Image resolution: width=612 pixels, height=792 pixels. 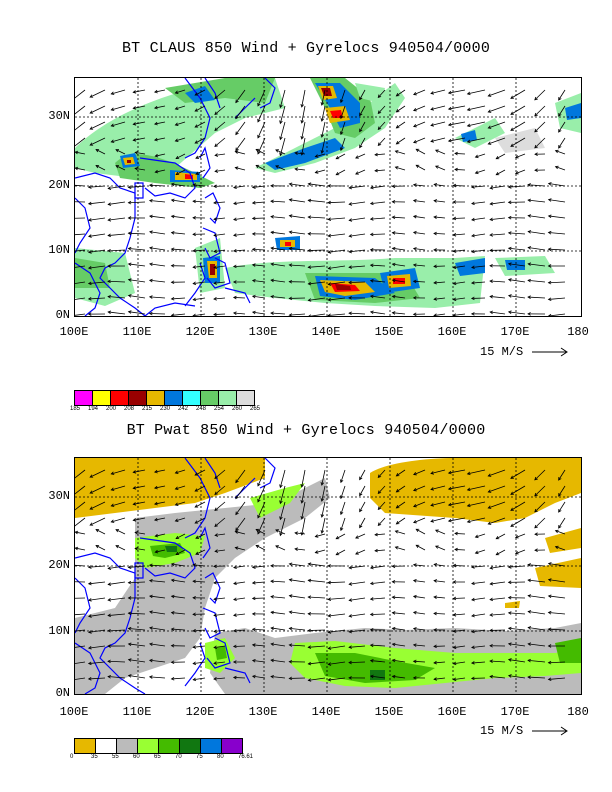 What do you see at coordinates (255, 409) in the screenshot?
I see `colorbar-label: 265` at bounding box center [255, 409].